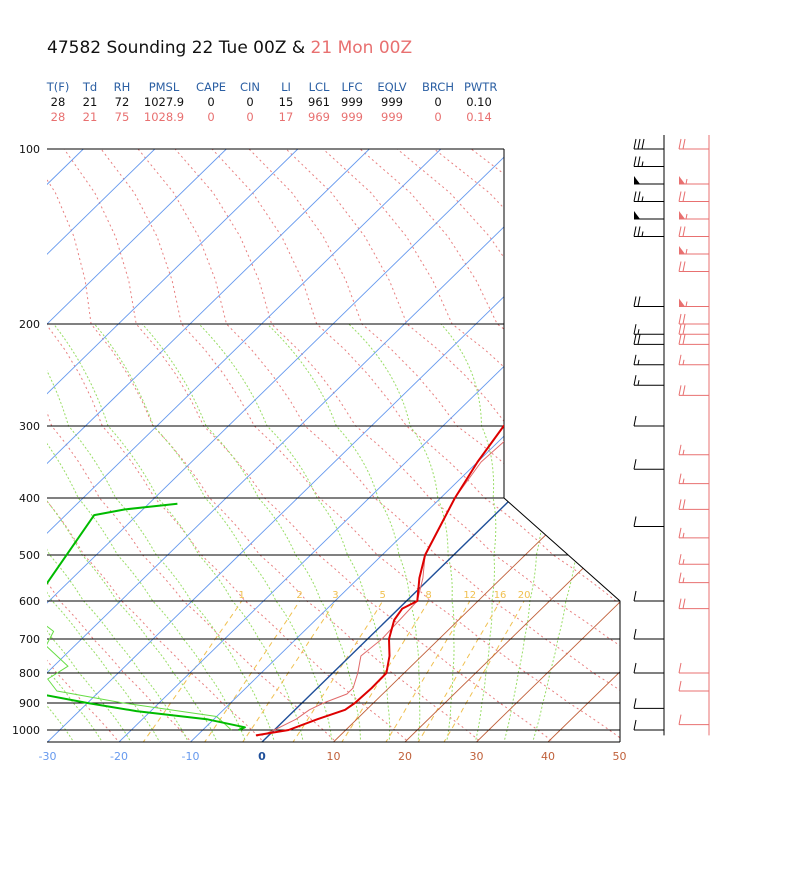 Image resolution: width=800 pixels, height=872 pixels. Describe the element at coordinates (481, 87) in the screenshot. I see `stats-header-cell: PWTR` at that location.